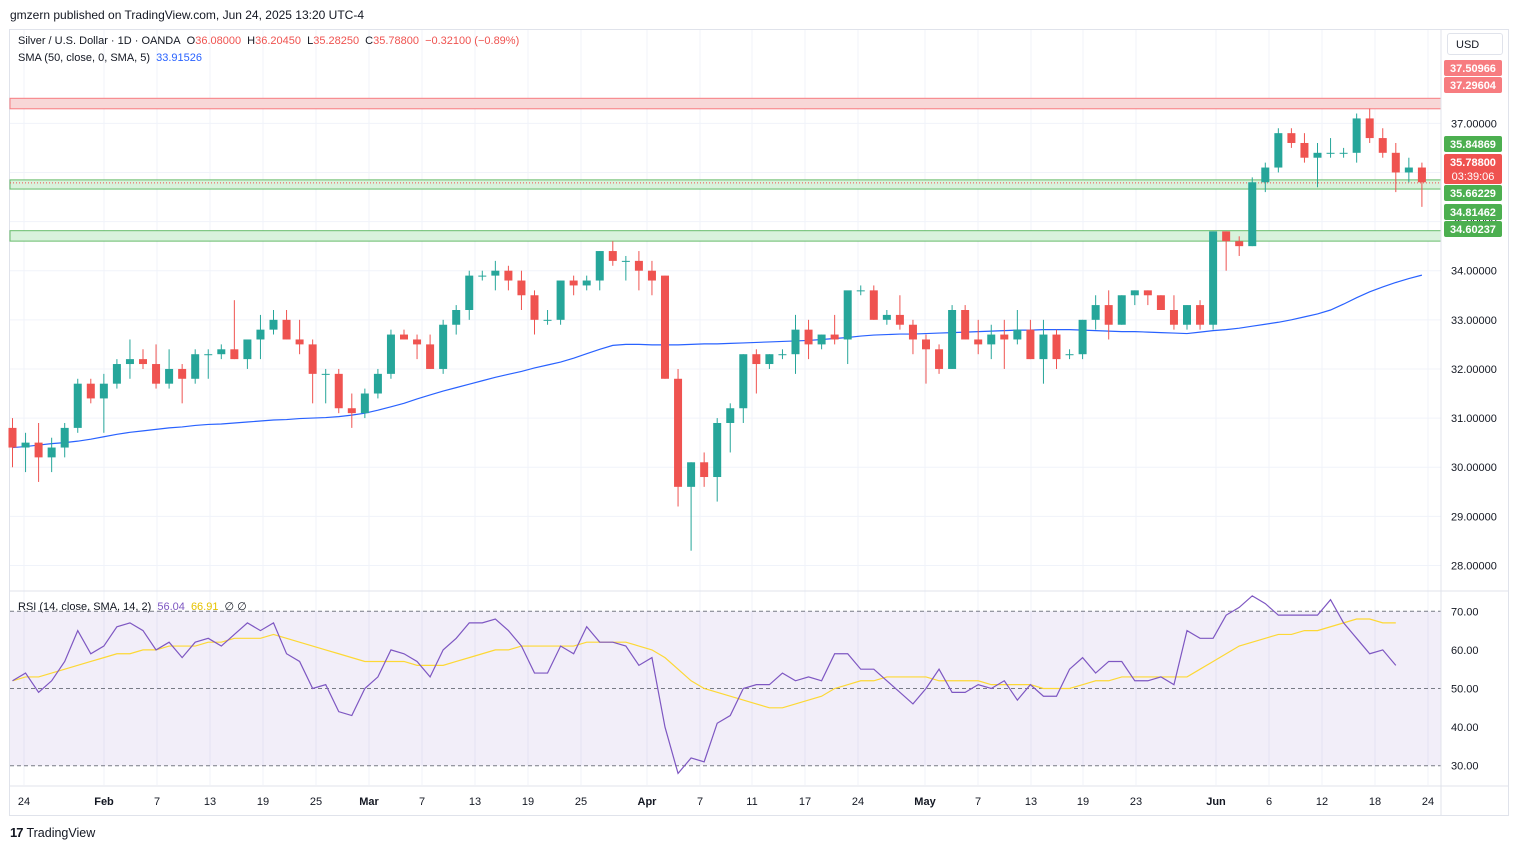 The height and width of the screenshot is (850, 1519). What do you see at coordinates (725, 184) in the screenshot?
I see `support-zone` at bounding box center [725, 184].